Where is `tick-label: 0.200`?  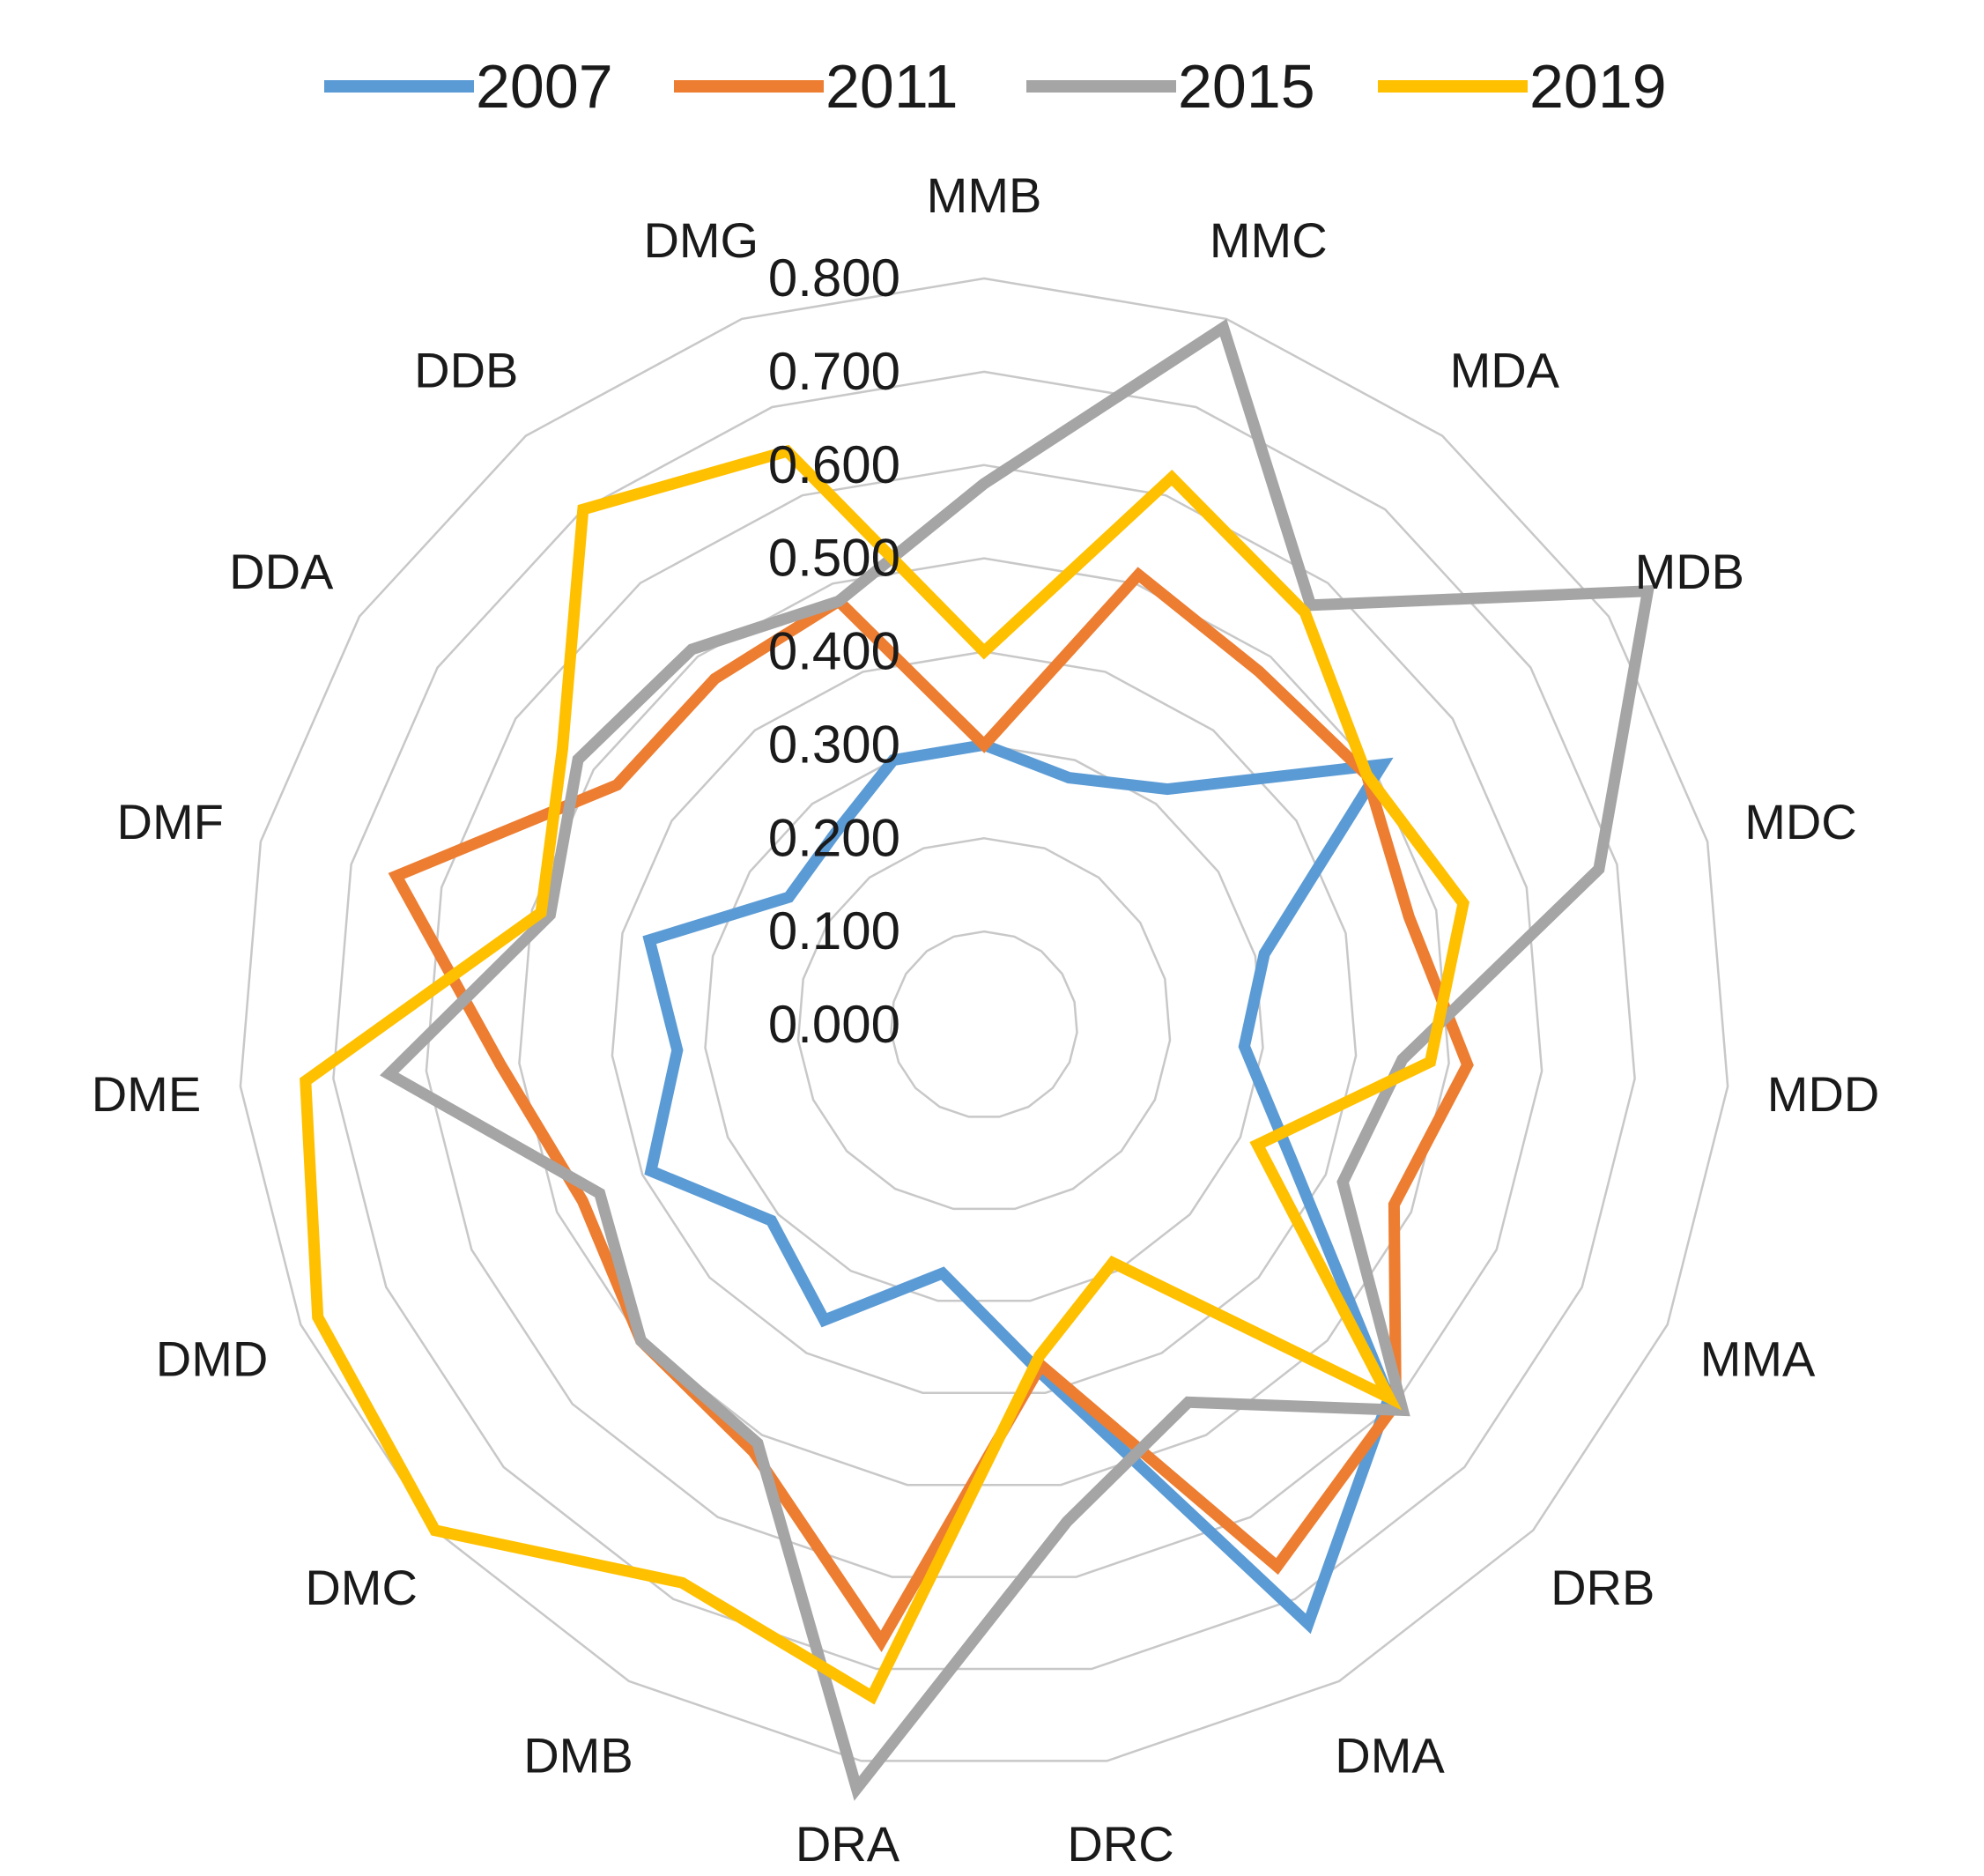
tick-label: 0.200 is located at coordinates (834, 837).